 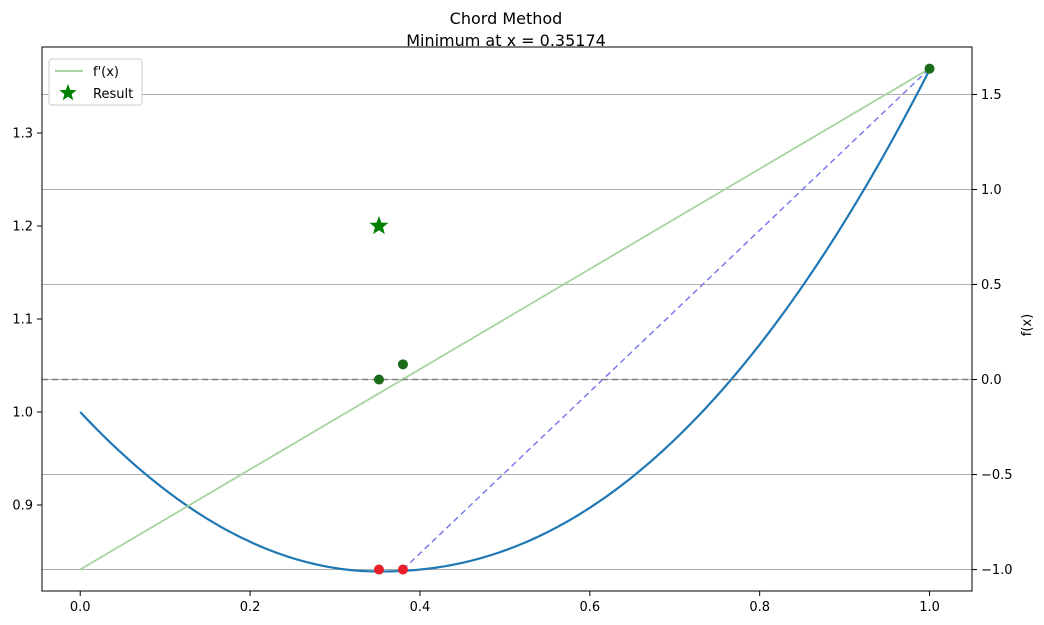 I want to click on left-y-tick-label: 1.3, so click(x=22, y=134).